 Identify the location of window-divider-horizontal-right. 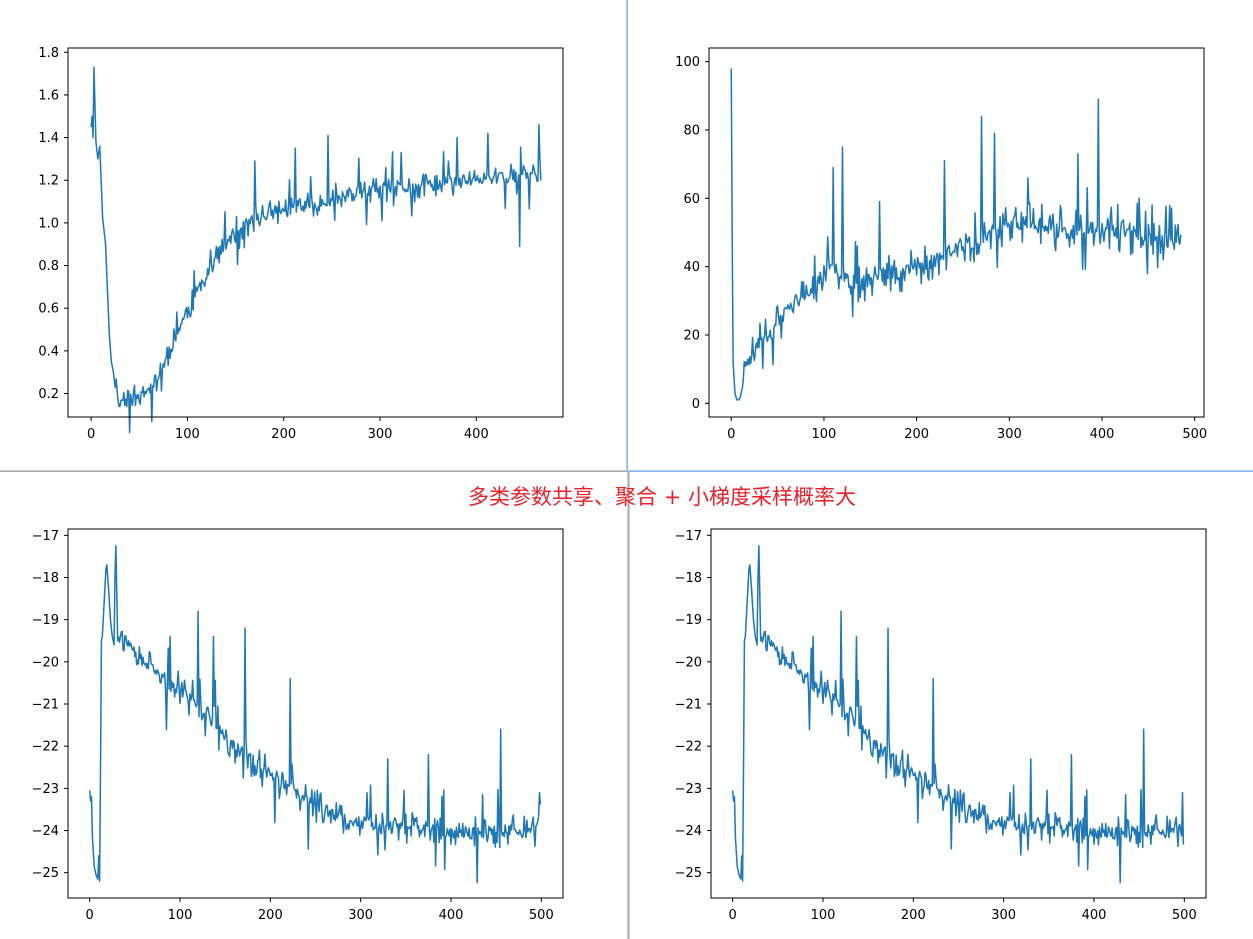
(940, 471).